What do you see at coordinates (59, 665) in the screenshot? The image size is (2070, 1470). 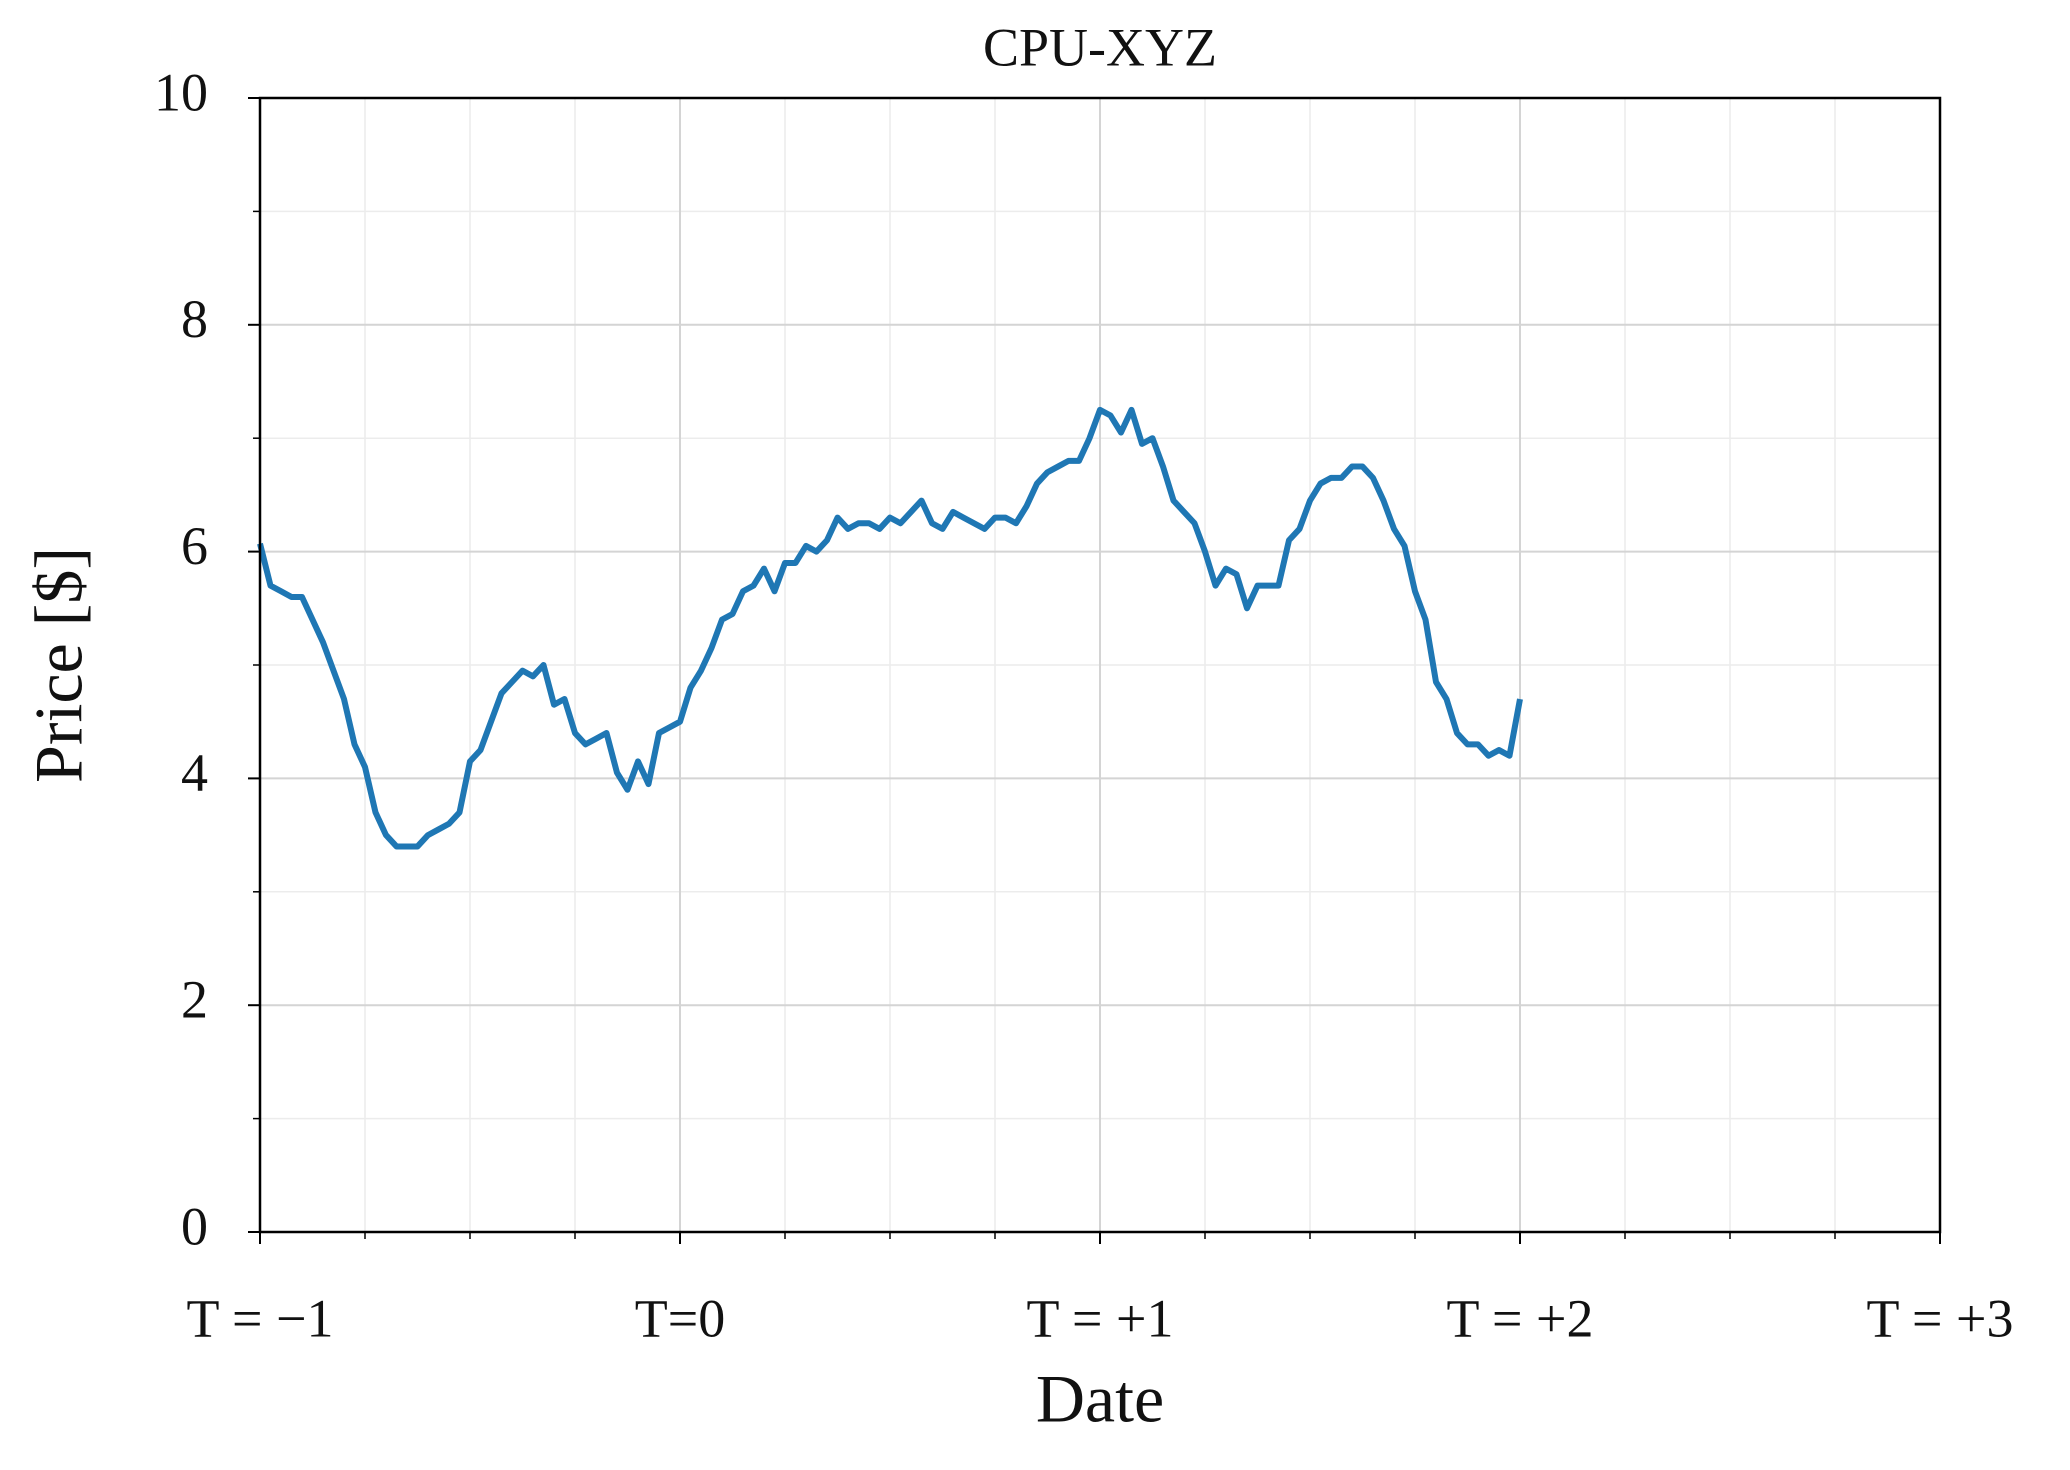 I see `y-axis-label: Price [$]` at bounding box center [59, 665].